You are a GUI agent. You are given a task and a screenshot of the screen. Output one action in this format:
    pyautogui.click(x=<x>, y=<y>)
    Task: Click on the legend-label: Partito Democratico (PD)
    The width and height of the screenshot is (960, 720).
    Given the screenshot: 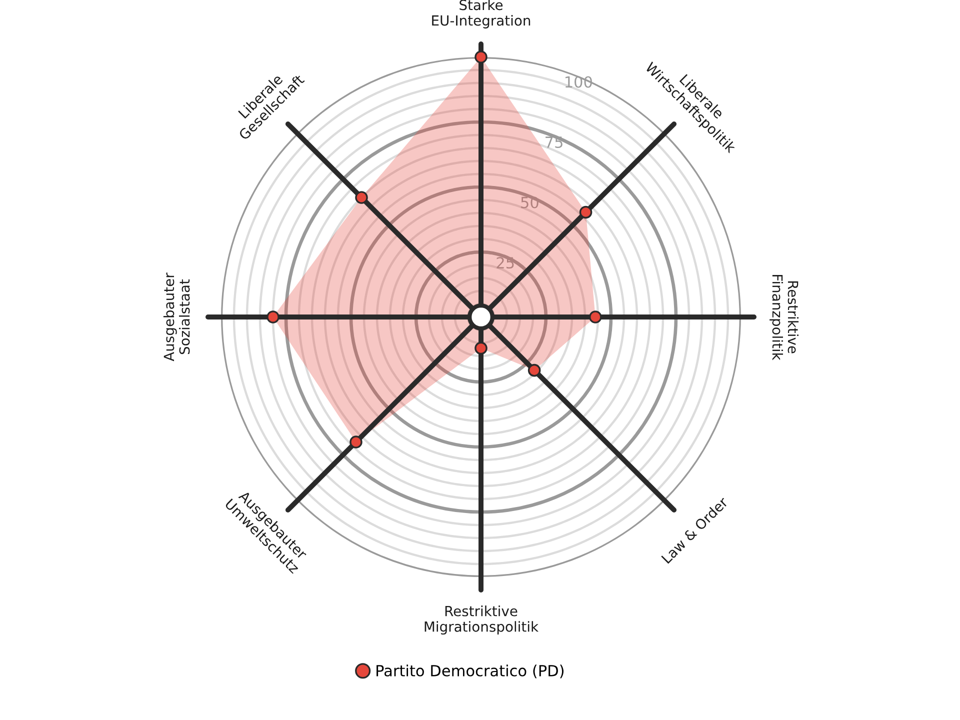 What is the action you would take?
    pyautogui.click(x=470, y=671)
    